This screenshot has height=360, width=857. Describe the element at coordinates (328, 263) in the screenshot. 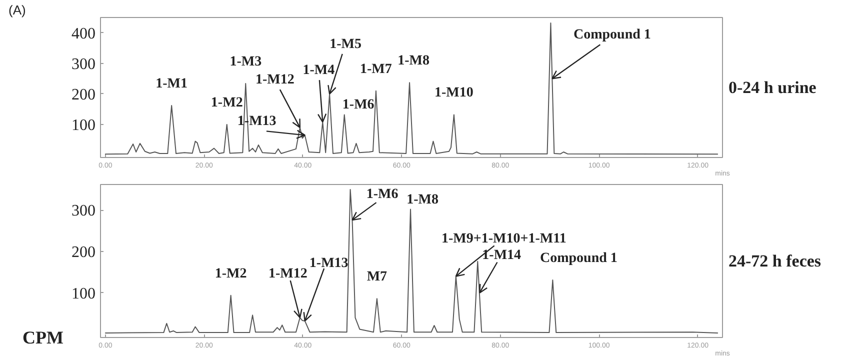

I see `annotation: 1-M13` at that location.